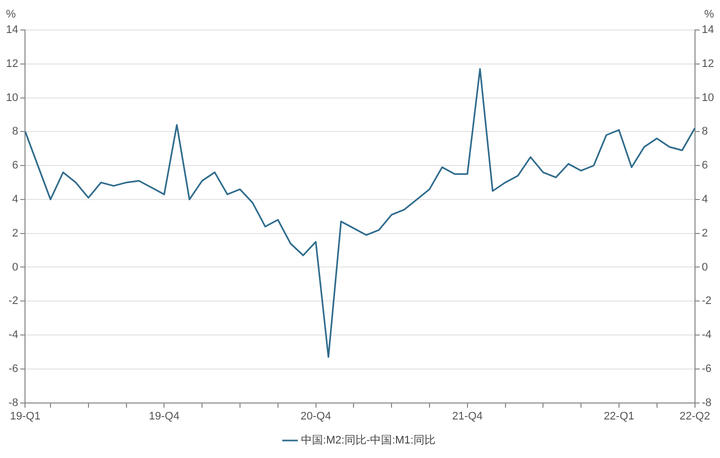 This screenshot has height=458, width=720. I want to click on y-tick-label: -6, so click(13, 368).